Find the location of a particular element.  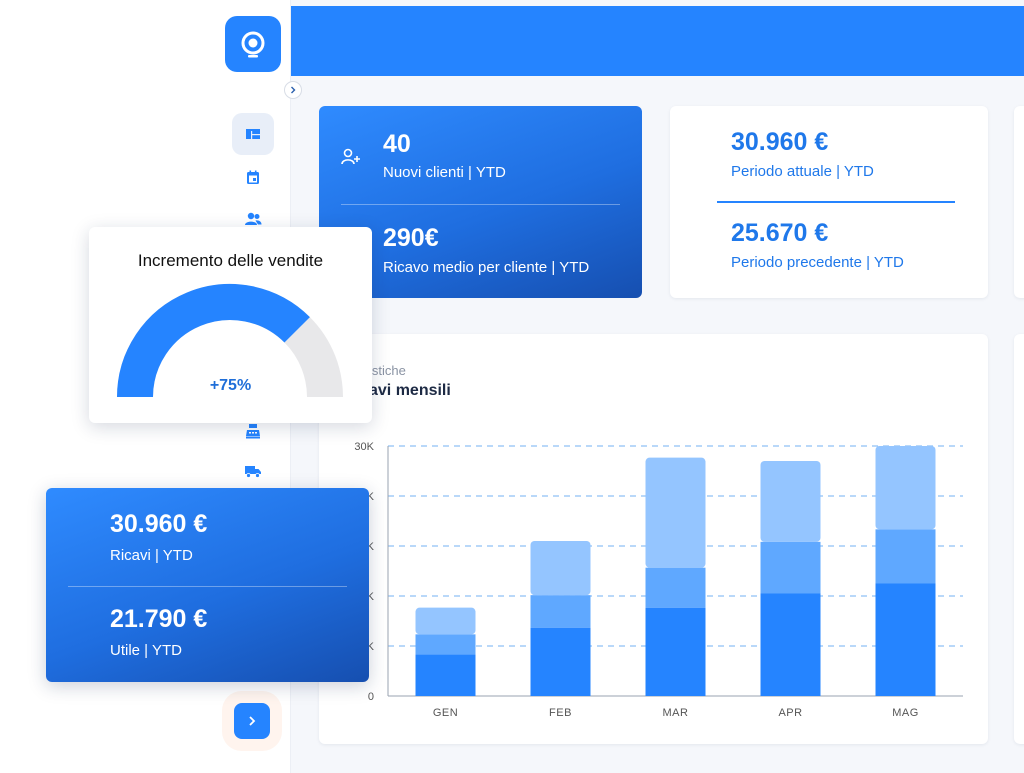

profit-label: Utile | YTD is located at coordinates (146, 650).